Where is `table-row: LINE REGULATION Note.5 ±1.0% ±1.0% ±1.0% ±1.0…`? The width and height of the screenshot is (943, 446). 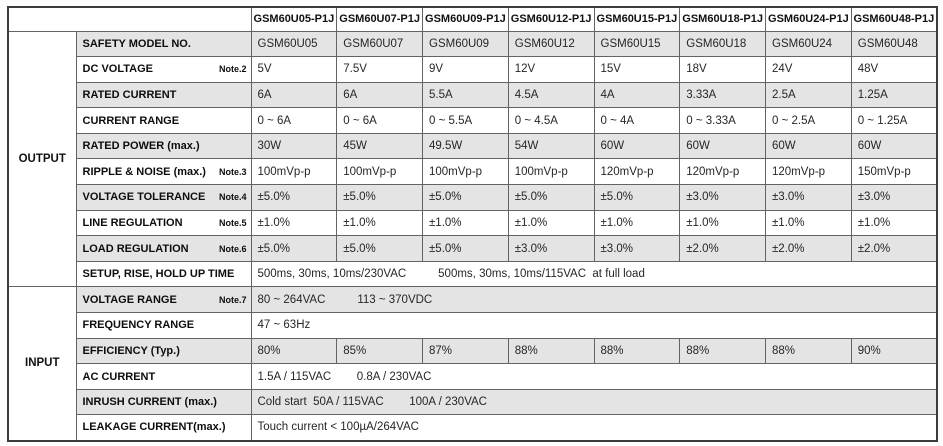 table-row: LINE REGULATION Note.5 ±1.0% ±1.0% ±1.0% ±1.0… is located at coordinates (473, 223).